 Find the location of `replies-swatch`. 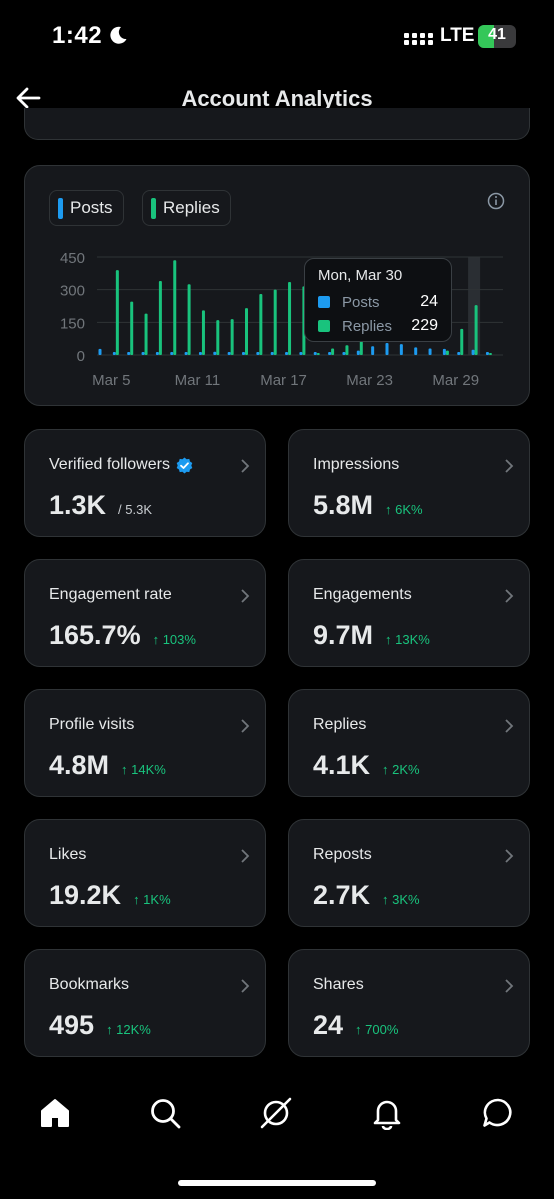

replies-swatch is located at coordinates (153, 208).